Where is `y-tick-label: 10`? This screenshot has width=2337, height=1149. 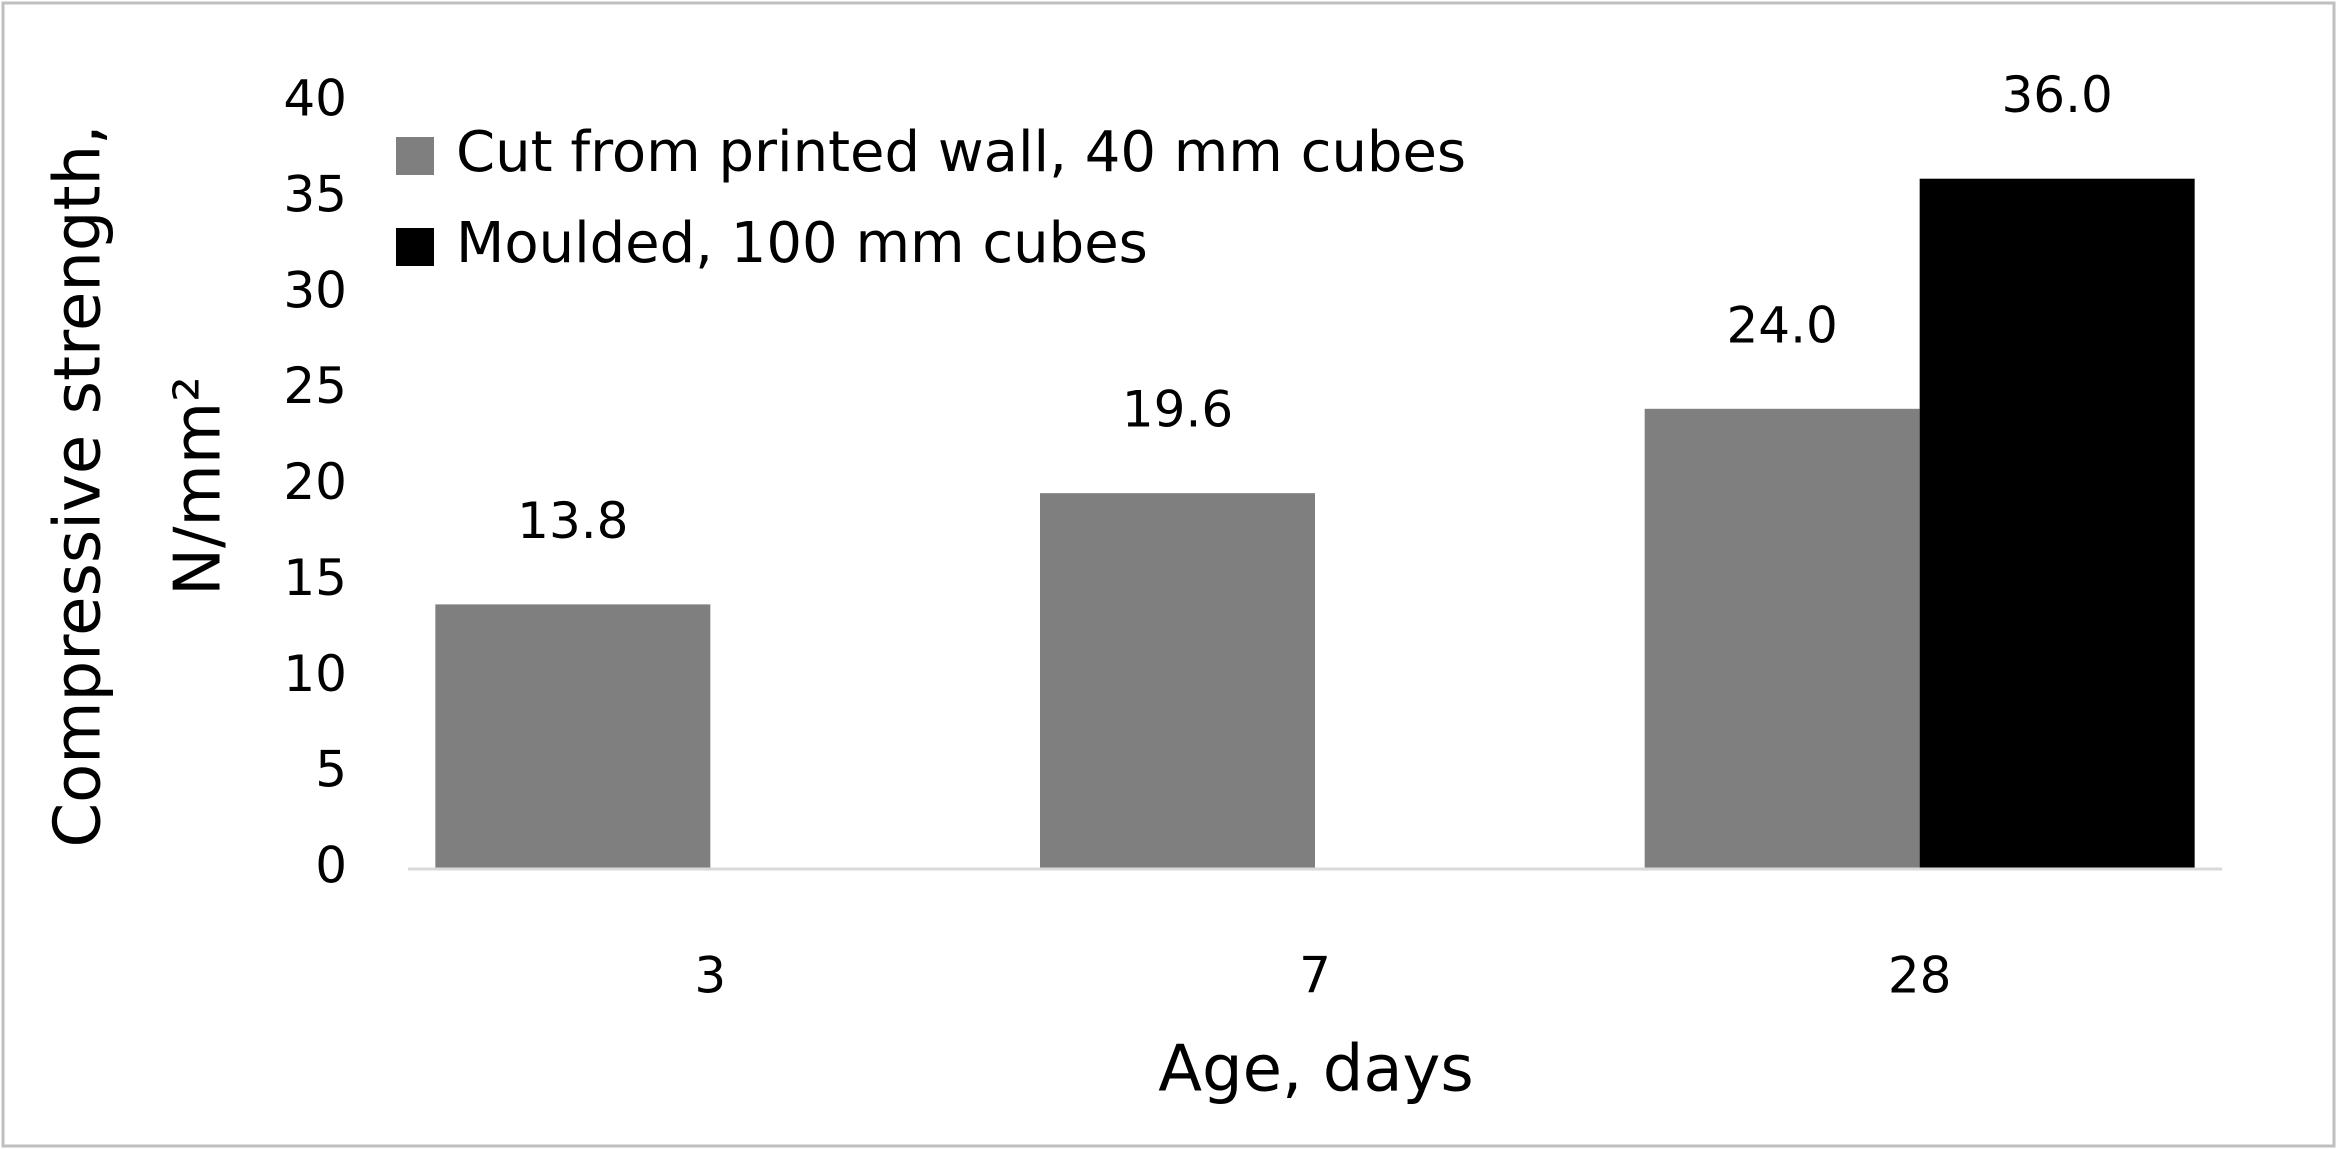 y-tick-label: 10 is located at coordinates (315, 674).